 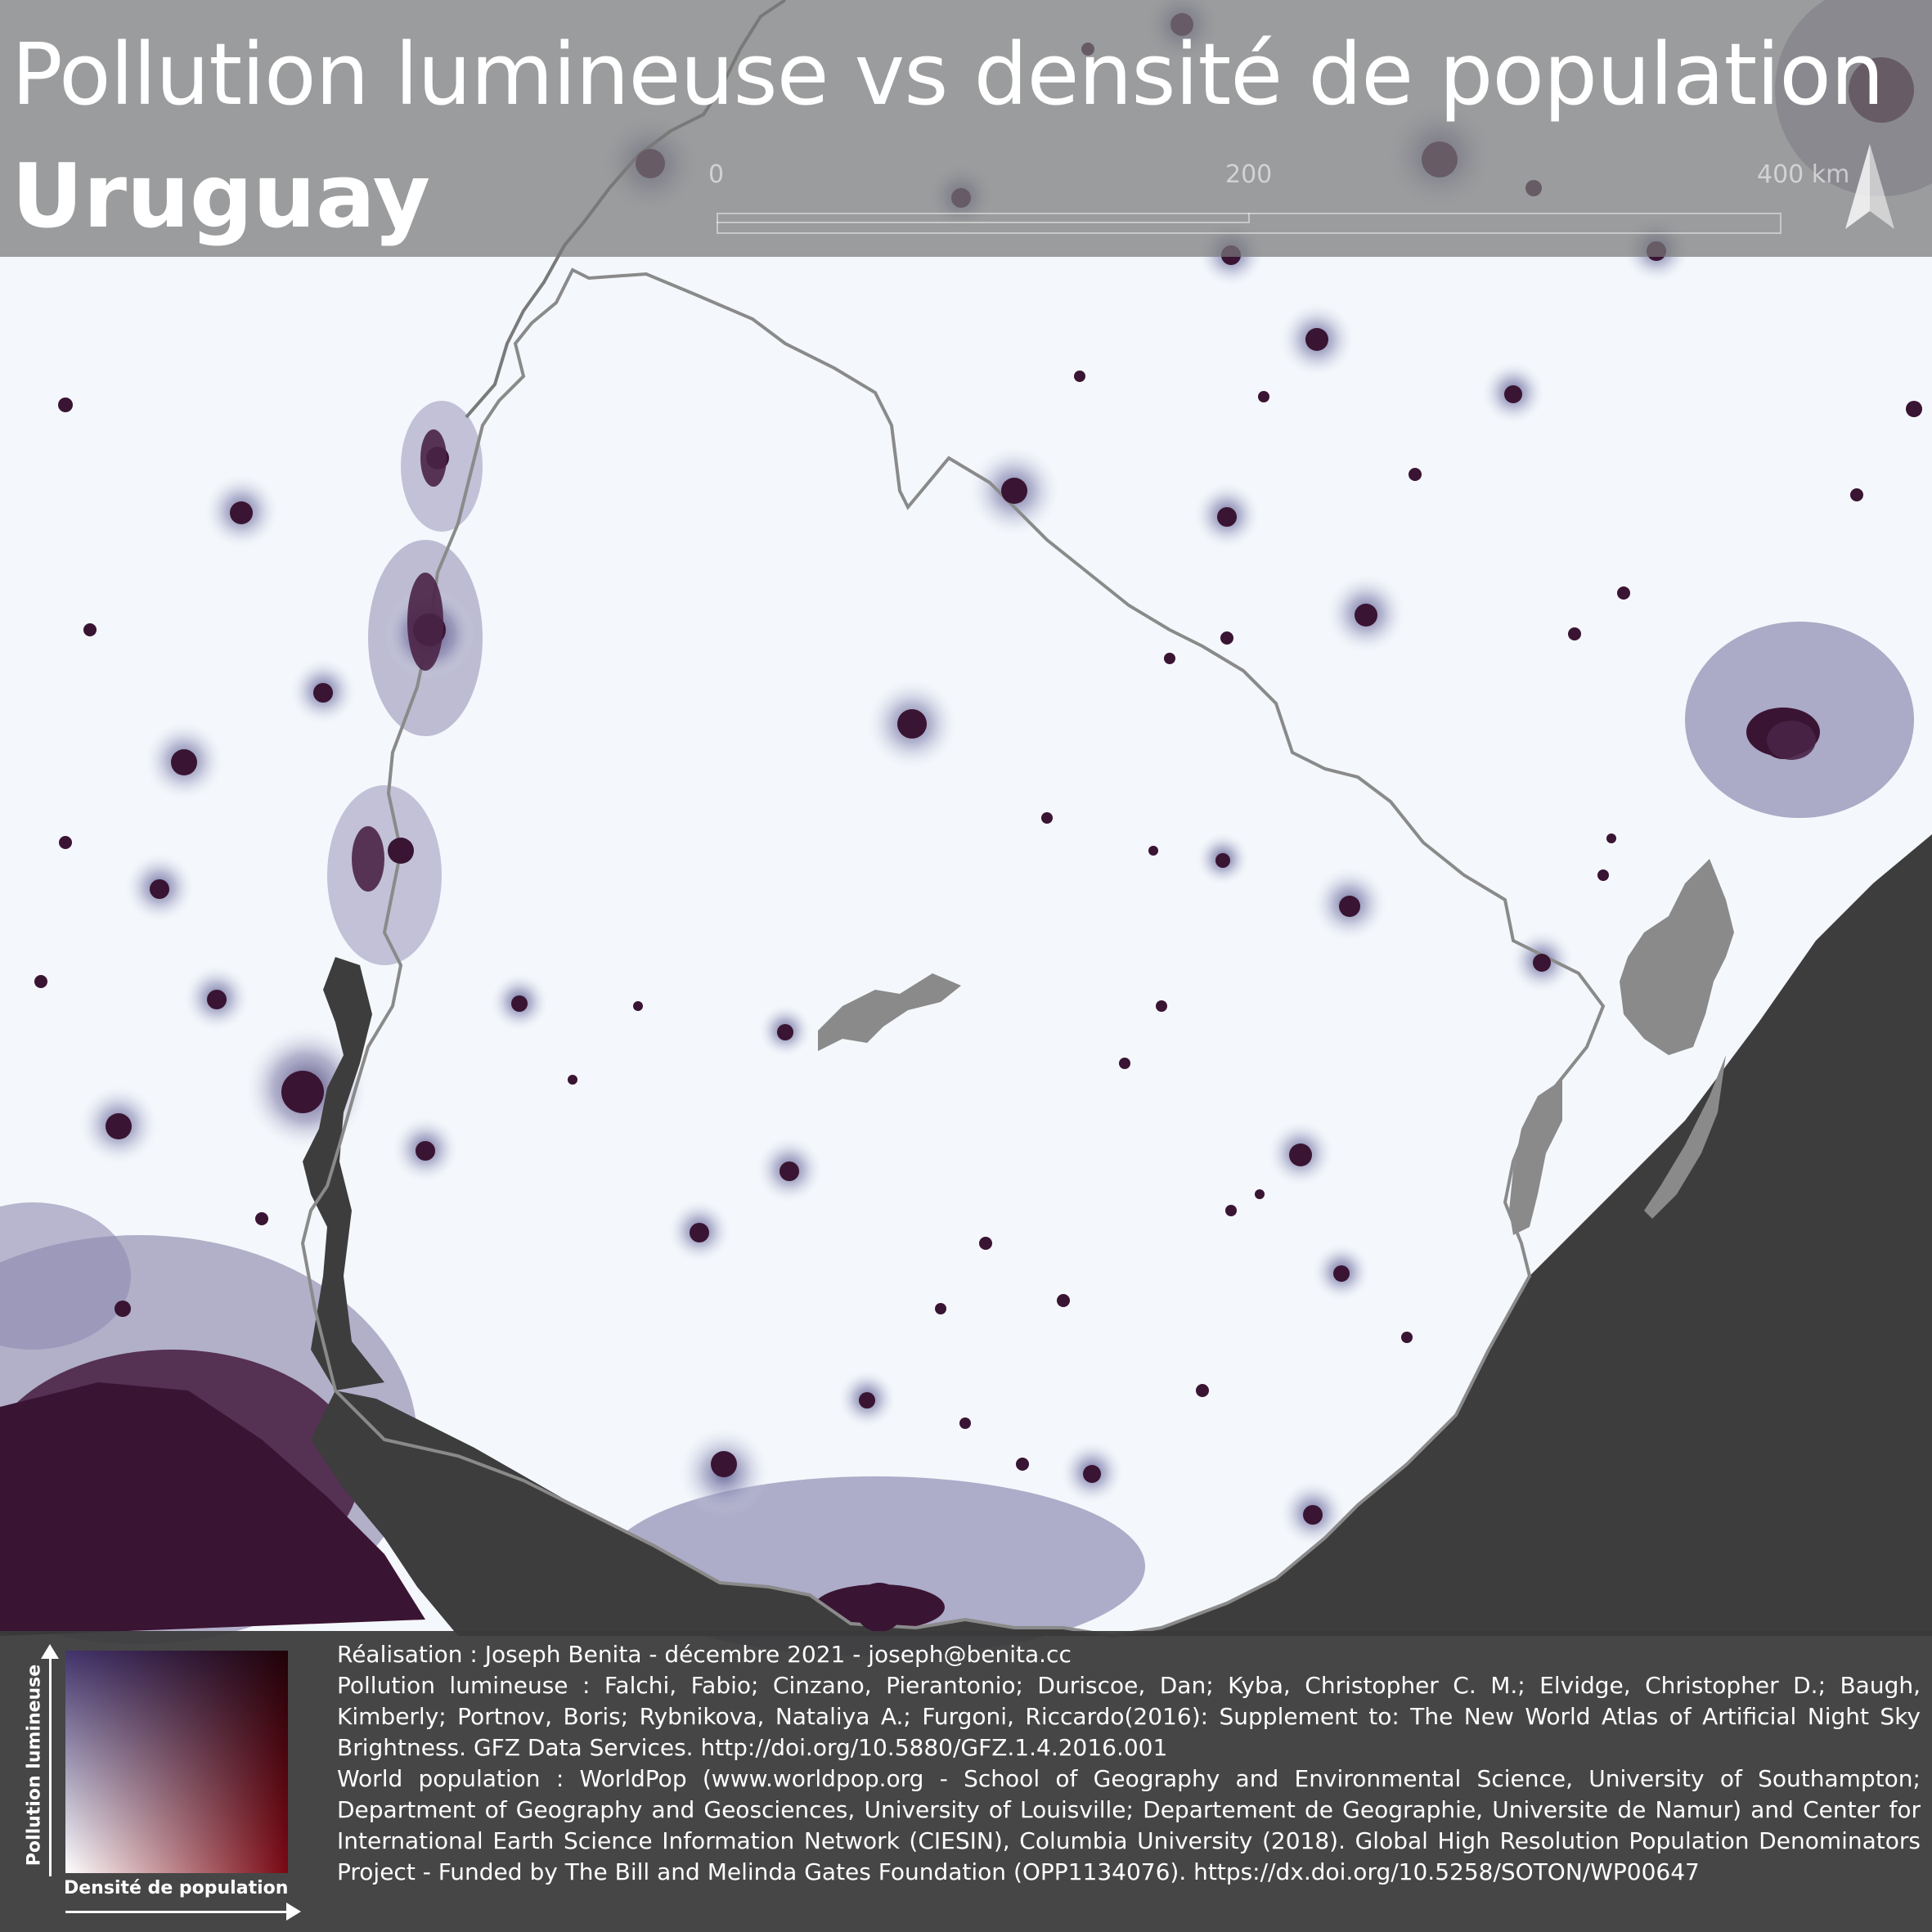 What do you see at coordinates (1677, 957) in the screenshot?
I see `laguna-merin` at bounding box center [1677, 957].